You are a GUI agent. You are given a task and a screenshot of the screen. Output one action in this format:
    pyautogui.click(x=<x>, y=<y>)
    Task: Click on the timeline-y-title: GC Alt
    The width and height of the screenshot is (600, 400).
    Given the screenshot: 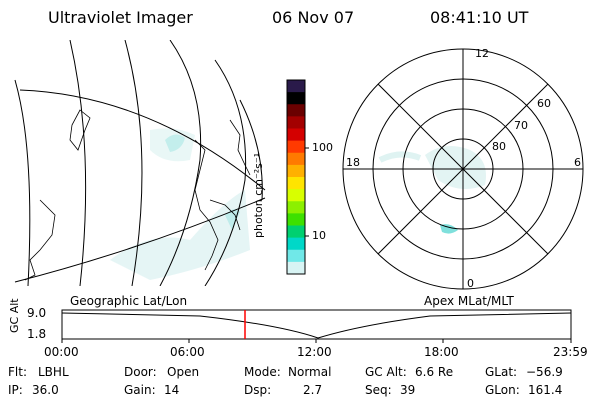 What is the action you would take?
    pyautogui.click(x=14, y=315)
    